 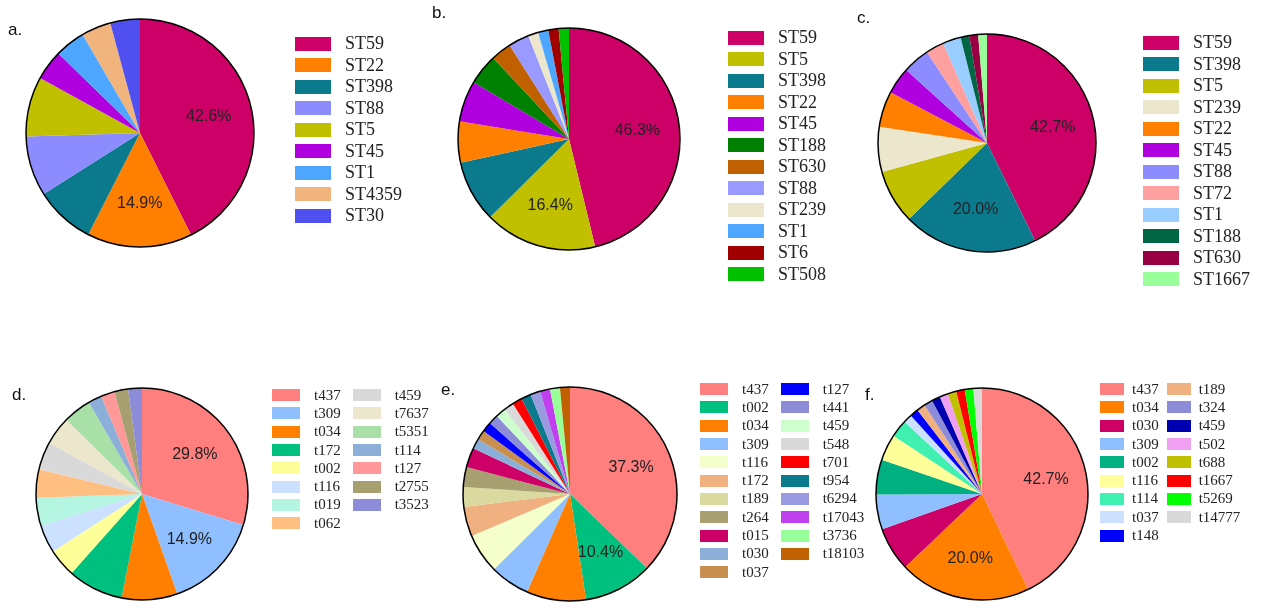 I want to click on data-label: 42.6%, so click(x=209, y=116).